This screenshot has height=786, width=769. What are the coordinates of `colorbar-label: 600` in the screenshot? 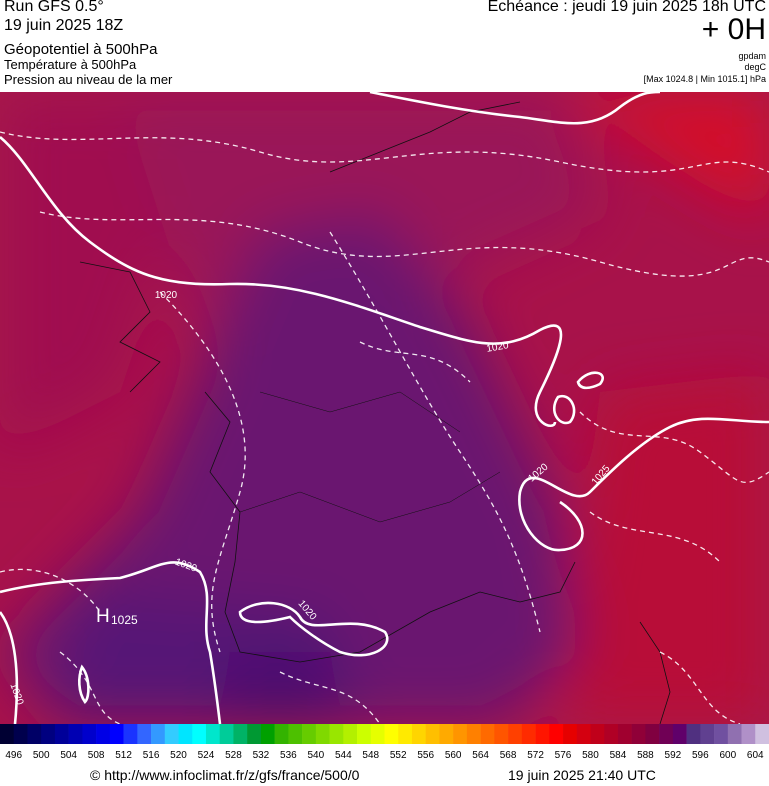 It's located at (727, 755).